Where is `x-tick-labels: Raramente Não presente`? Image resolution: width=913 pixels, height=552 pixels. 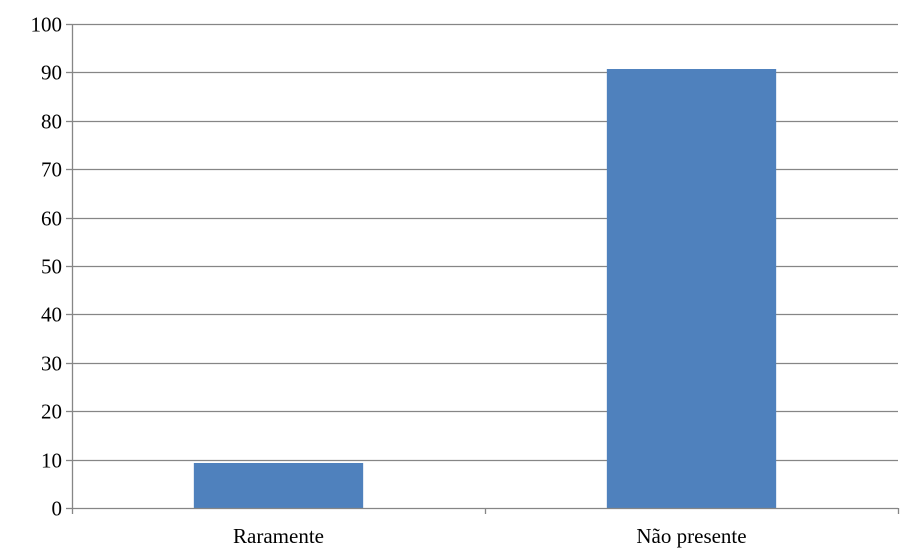
x-tick-labels: Raramente Não presente is located at coordinates (490, 536).